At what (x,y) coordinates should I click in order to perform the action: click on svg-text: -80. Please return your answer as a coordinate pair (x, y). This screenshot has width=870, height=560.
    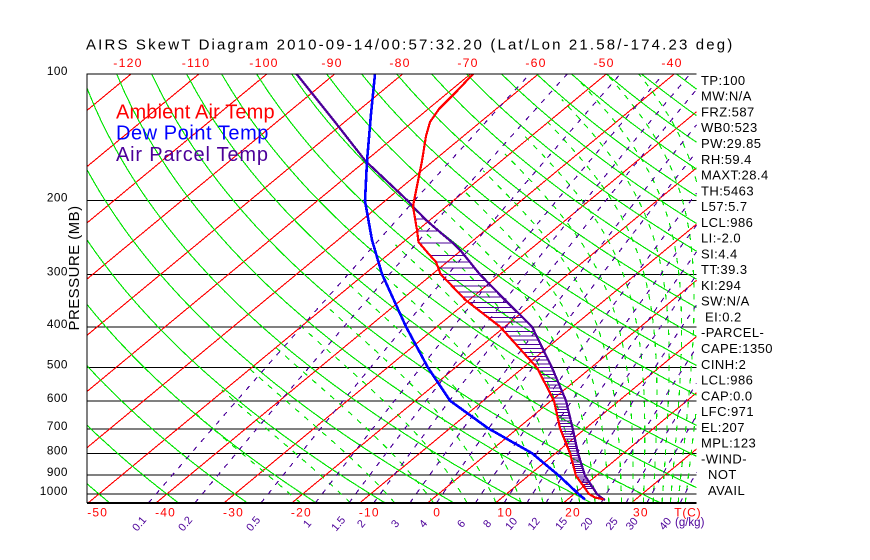
    Looking at the image, I should click on (399, 63).